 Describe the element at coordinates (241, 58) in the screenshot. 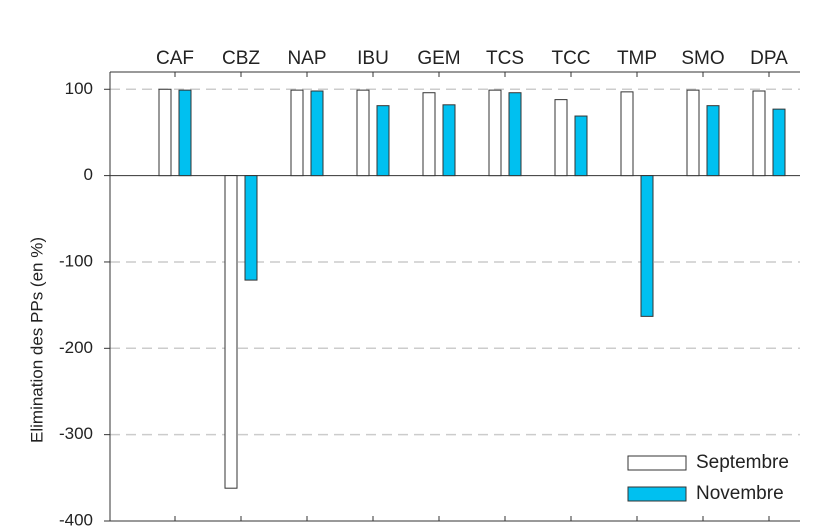

I see `x-tick-label: CBZ` at that location.